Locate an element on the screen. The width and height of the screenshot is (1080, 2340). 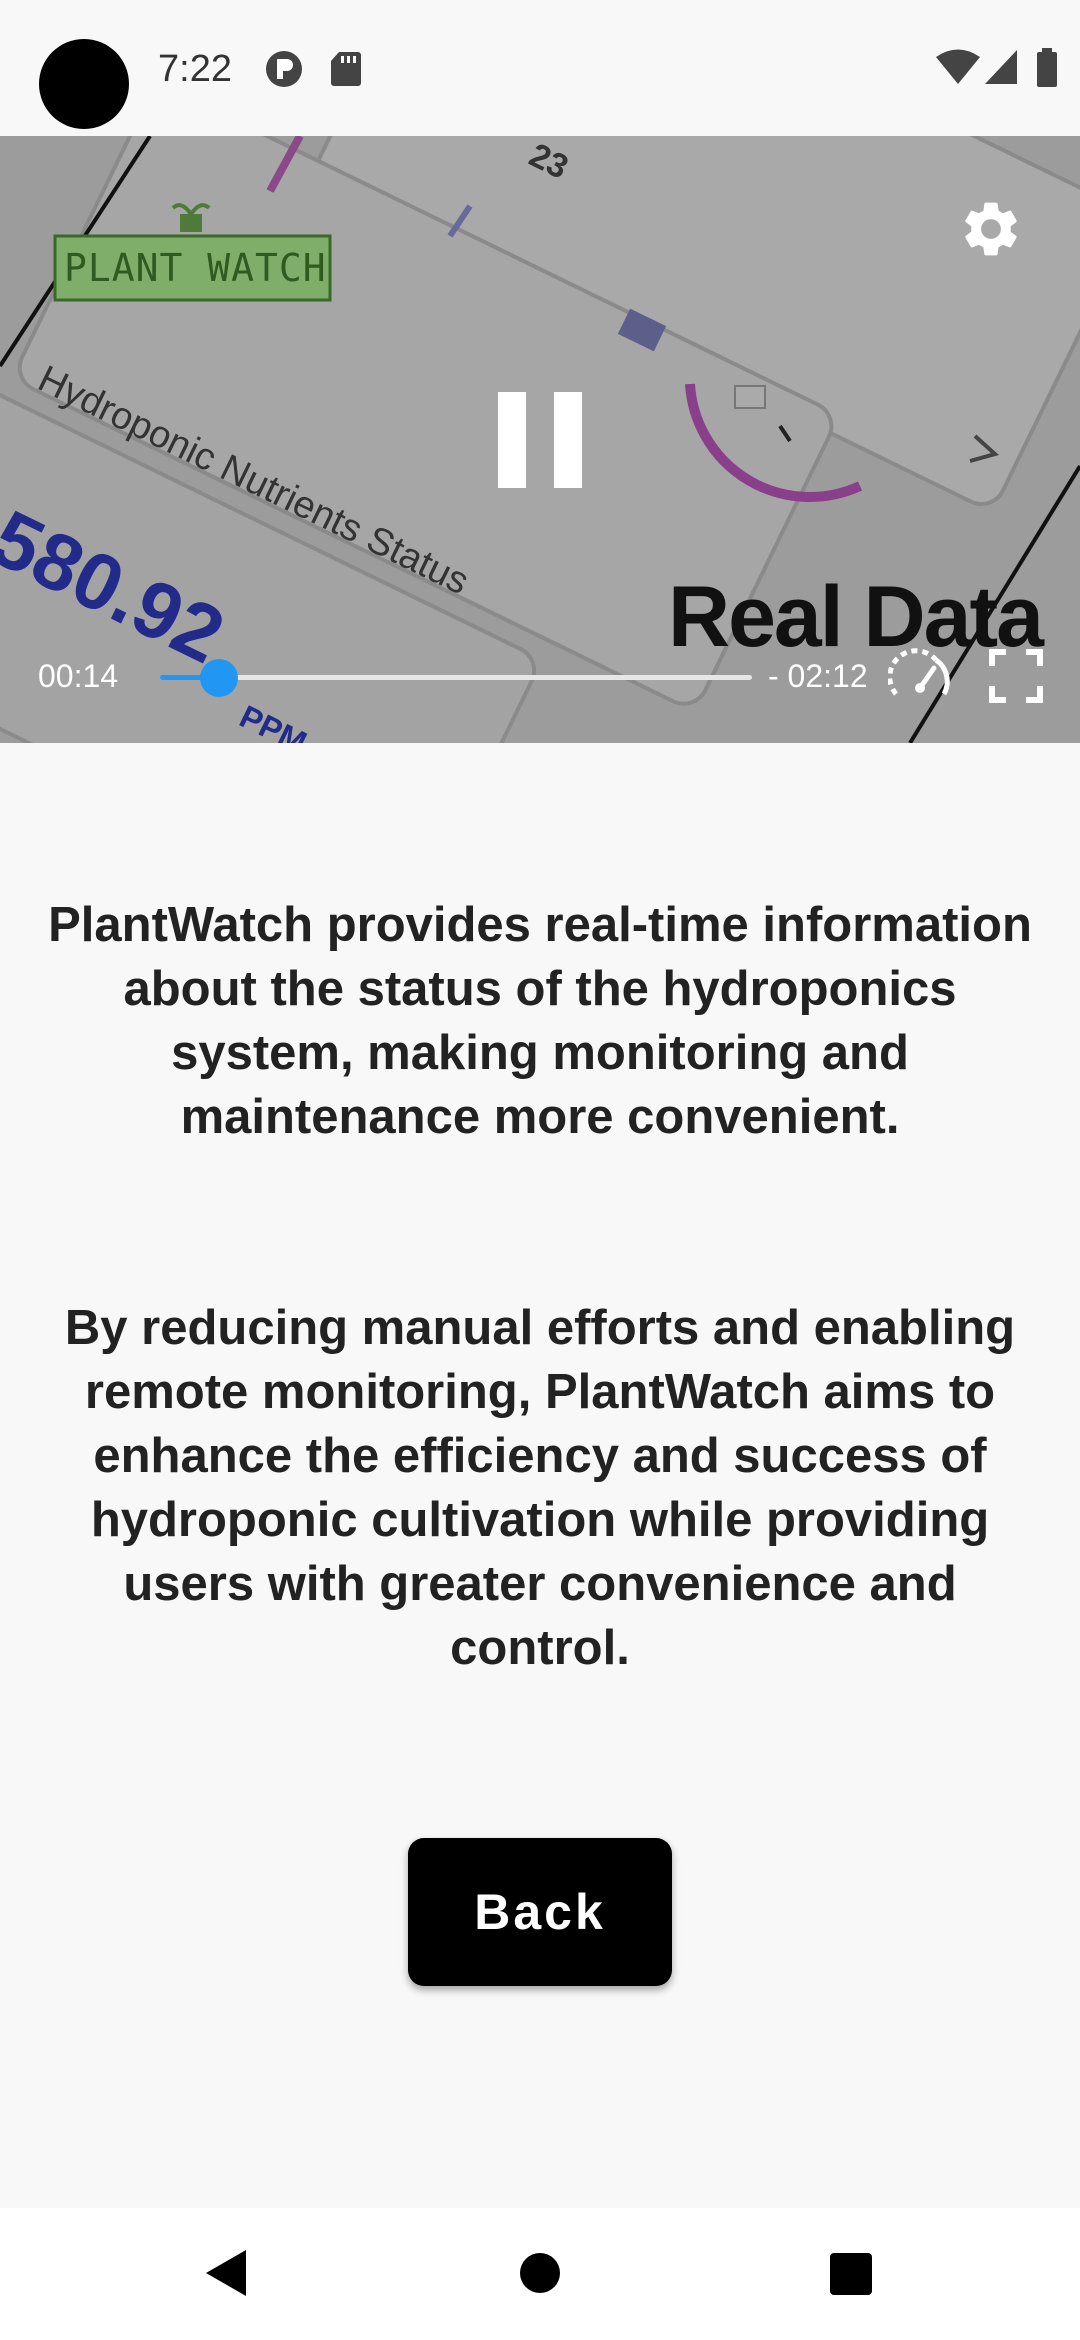
frame-overlay-title: Real Data is located at coordinates (856, 617).